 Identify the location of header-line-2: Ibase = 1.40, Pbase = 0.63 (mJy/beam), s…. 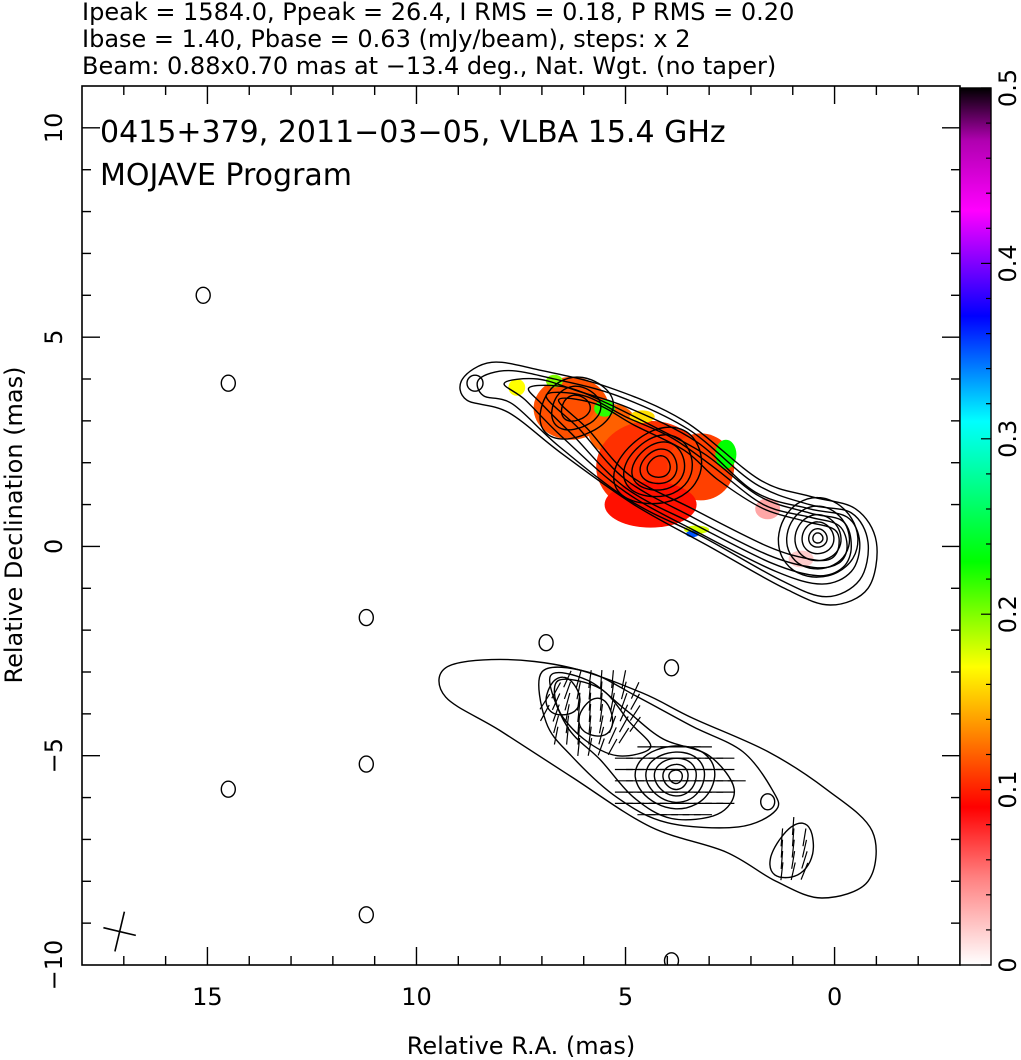
(386, 39).